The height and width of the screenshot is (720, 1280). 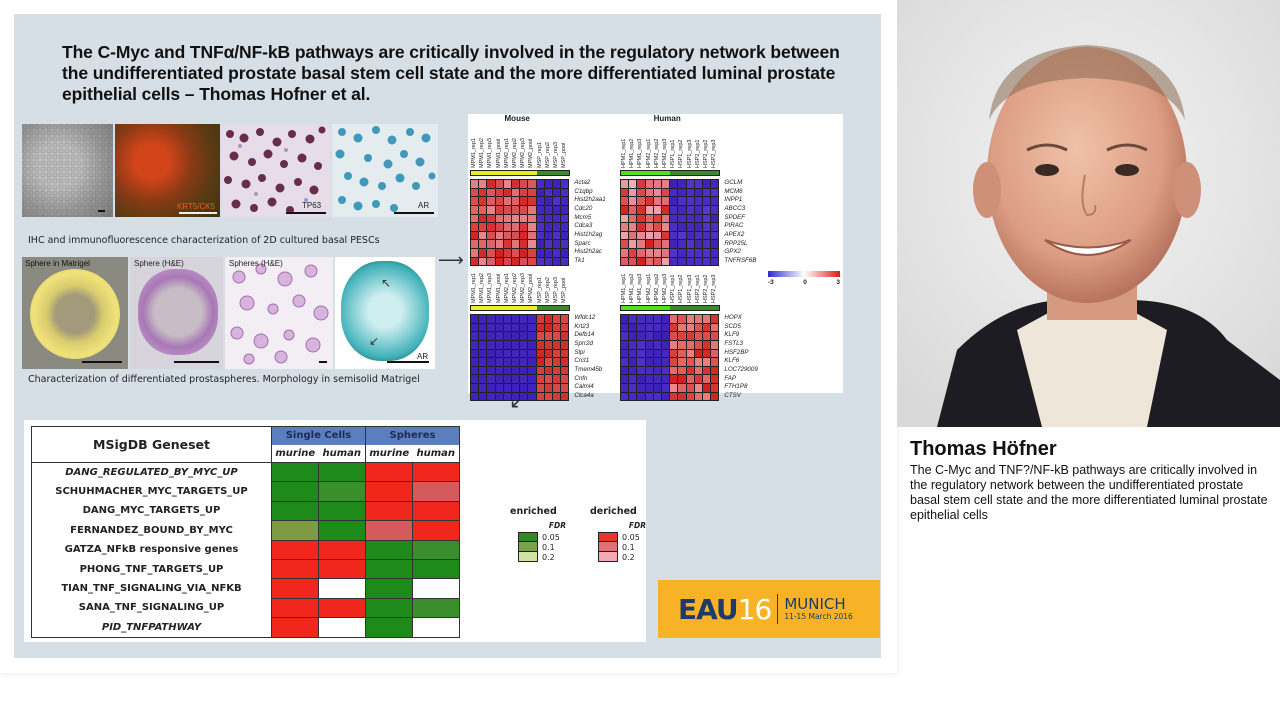 I want to click on geneset-name: PID_TNFPATHWAY, so click(x=151, y=627).